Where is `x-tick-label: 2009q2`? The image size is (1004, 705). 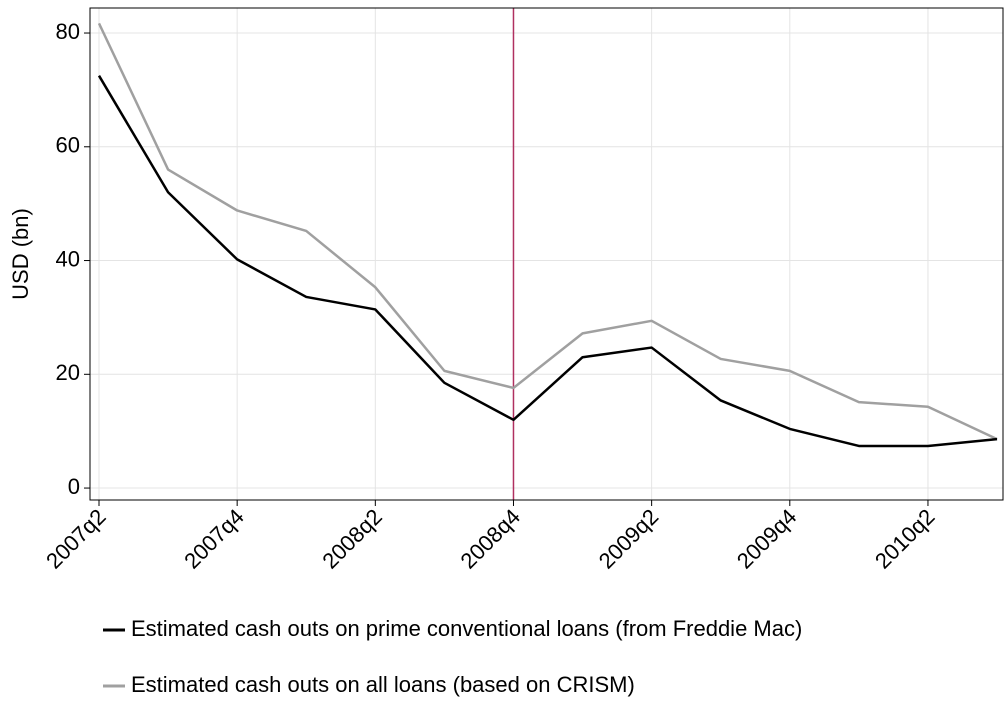 x-tick-label: 2009q2 is located at coordinates (629, 539).